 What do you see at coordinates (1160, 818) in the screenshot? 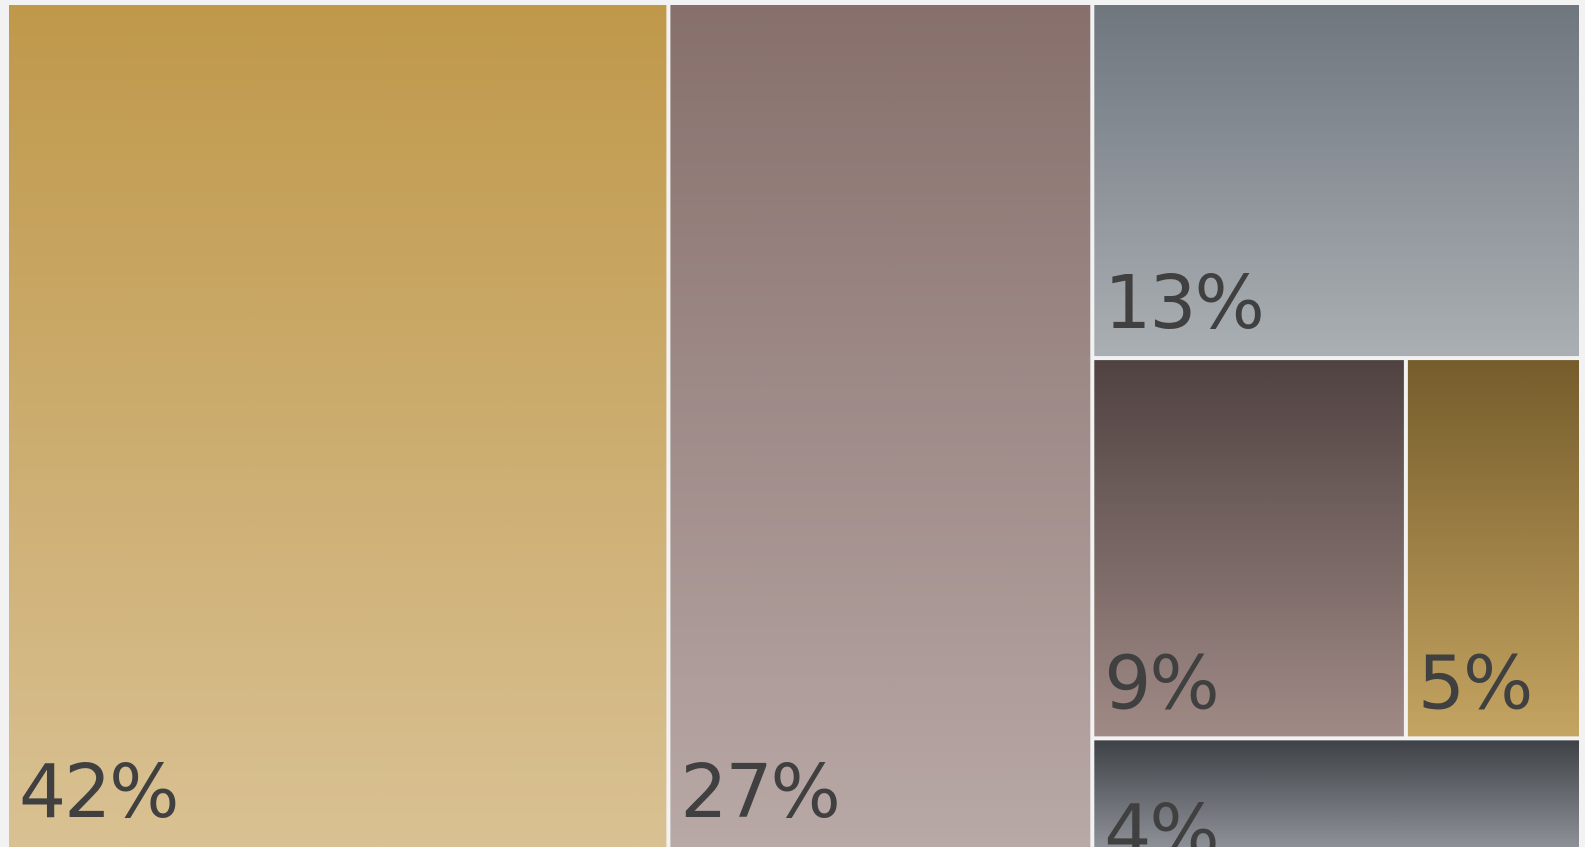
I see `tile-label-5: 4%` at bounding box center [1160, 818].